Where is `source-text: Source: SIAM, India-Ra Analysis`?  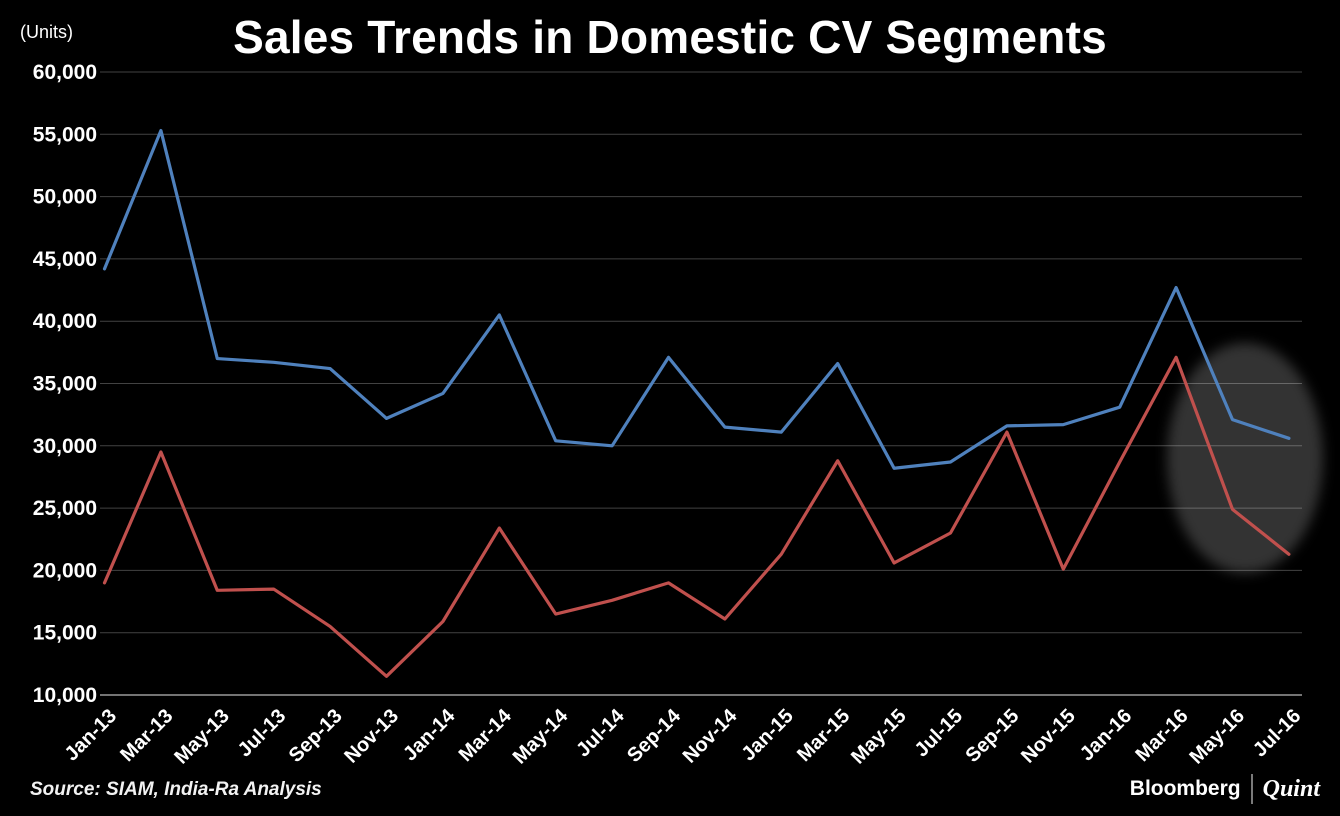 source-text: Source: SIAM, India-Ra Analysis is located at coordinates (176, 789).